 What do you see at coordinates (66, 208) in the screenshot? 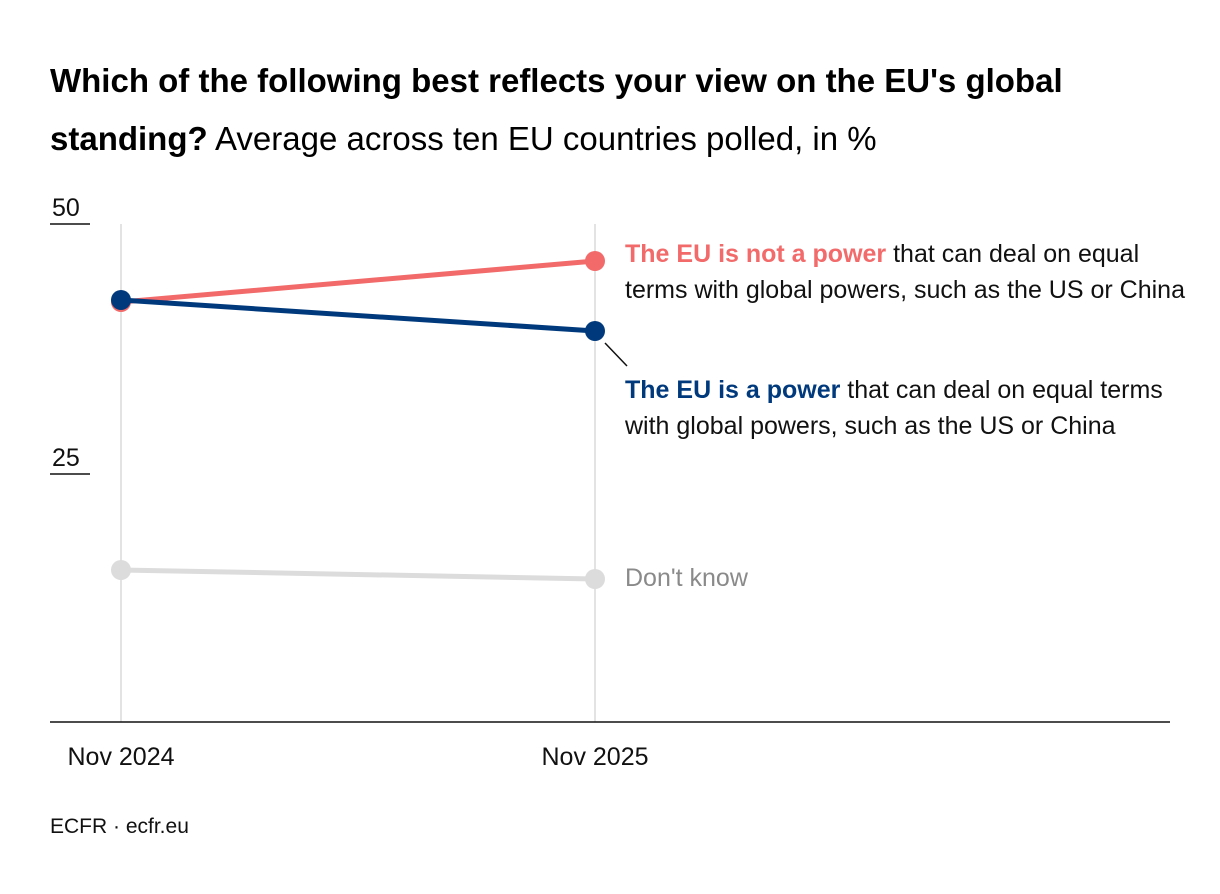
I see `y-tick-label: 50` at bounding box center [66, 208].